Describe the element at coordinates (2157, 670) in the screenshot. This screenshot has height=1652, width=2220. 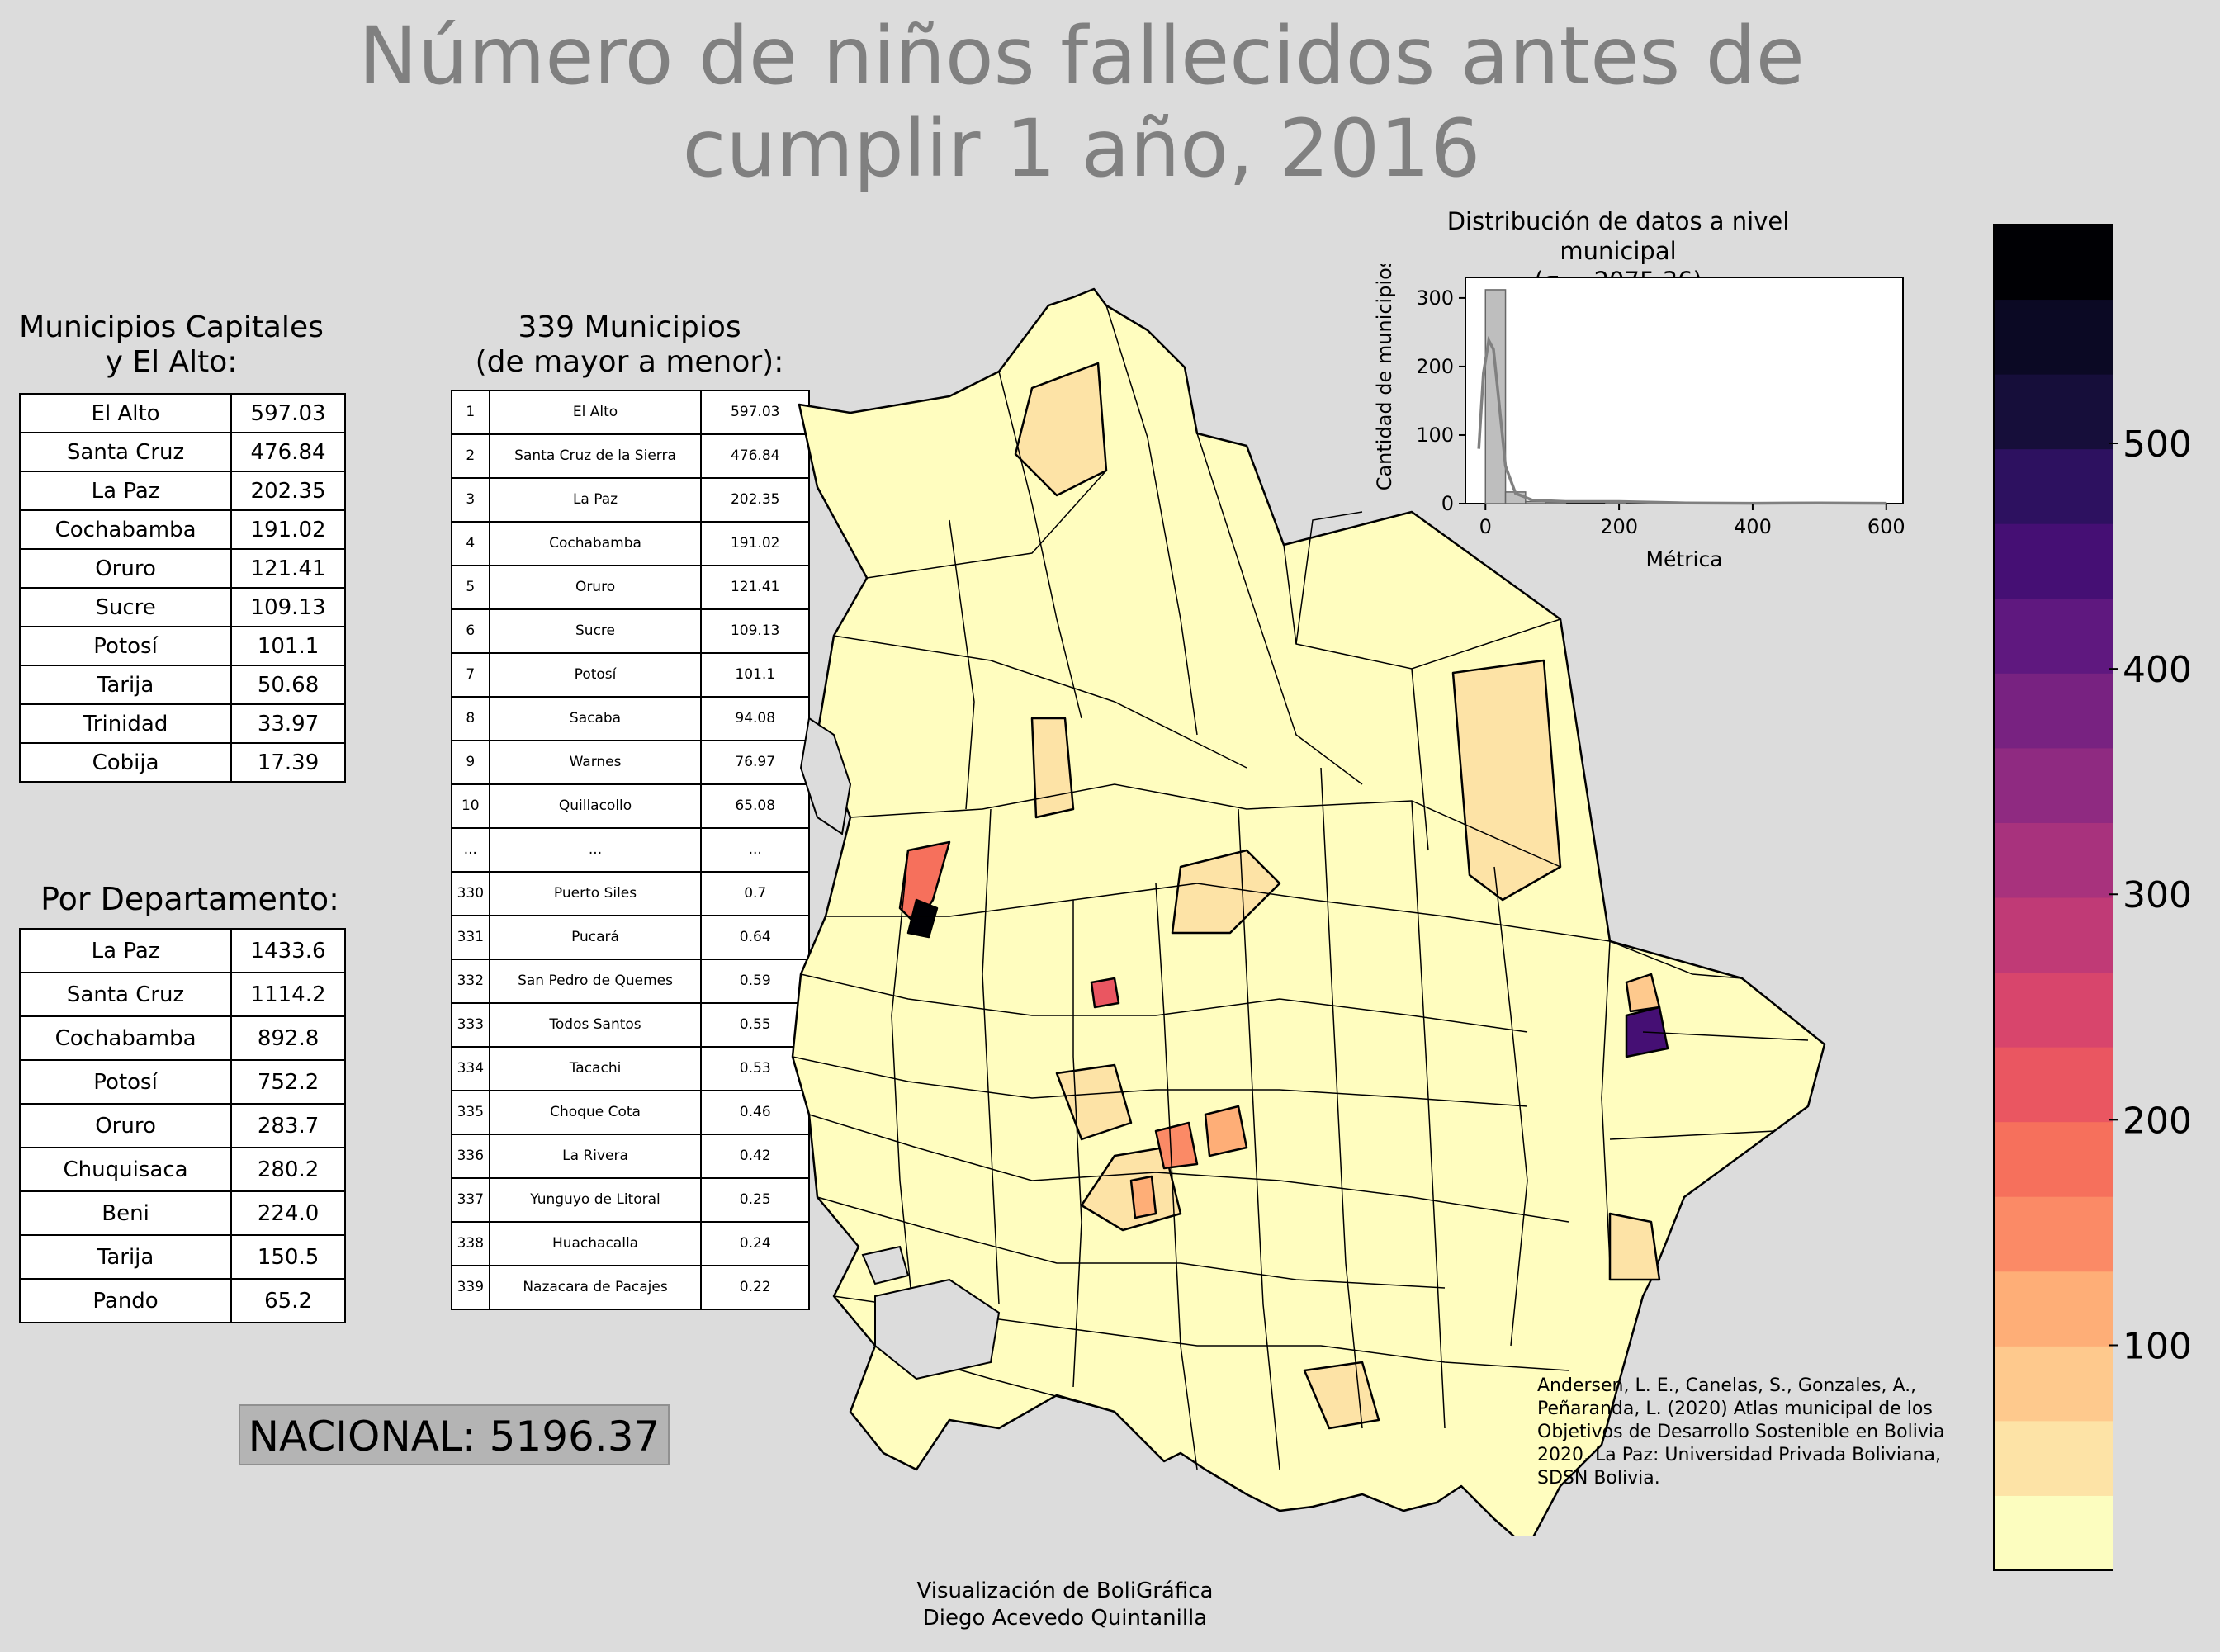
I see `colorbar-tick-label: 400` at that location.